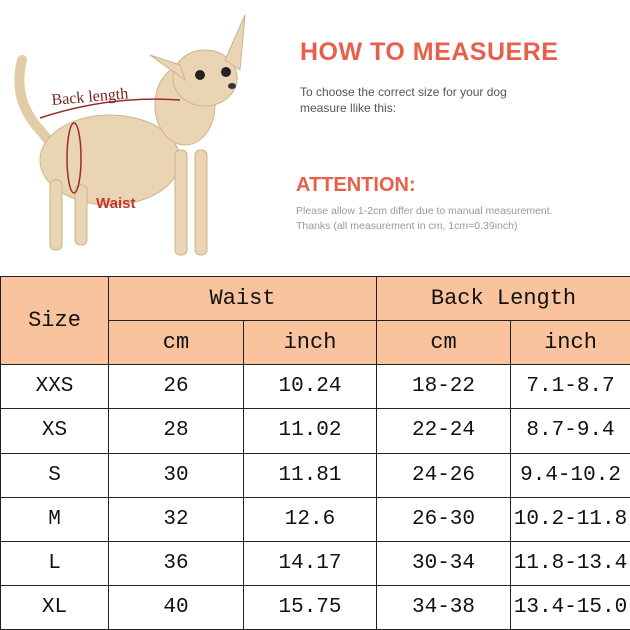 This screenshot has height=630, width=630. I want to click on measure-cell: 15.75, so click(310, 607).